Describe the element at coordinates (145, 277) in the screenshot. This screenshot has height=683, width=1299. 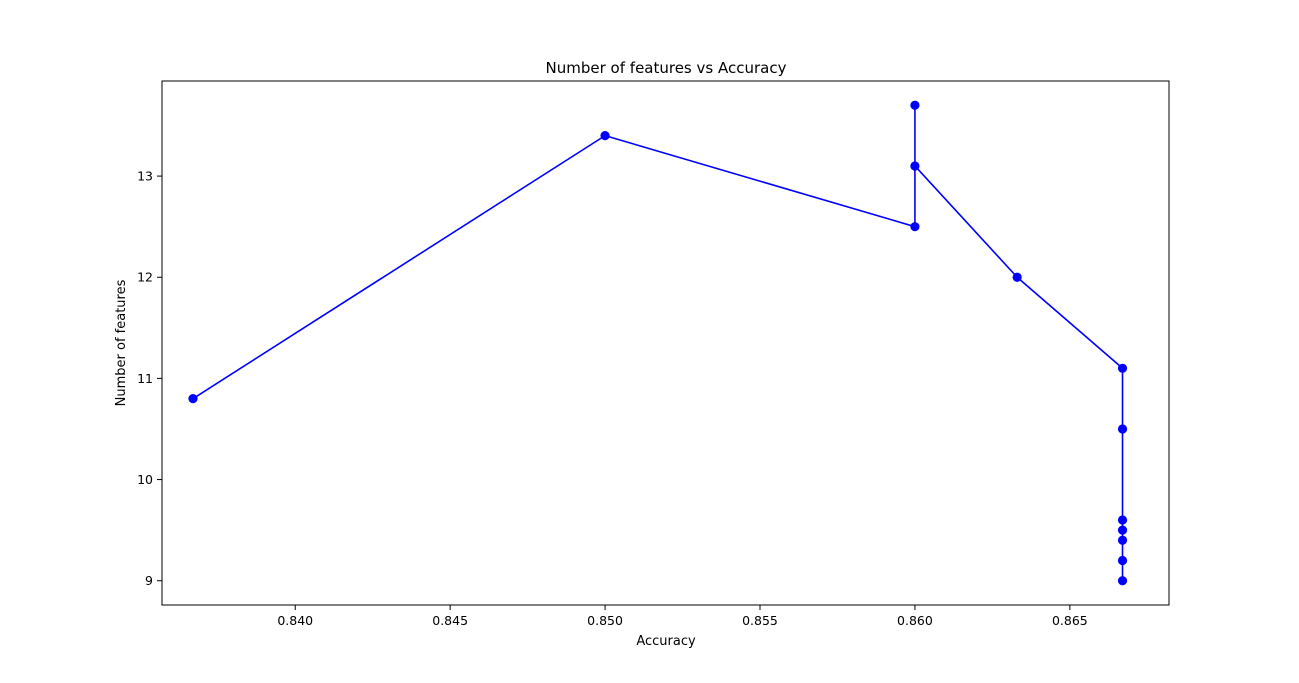
I see `y-tick-label: 12` at that location.